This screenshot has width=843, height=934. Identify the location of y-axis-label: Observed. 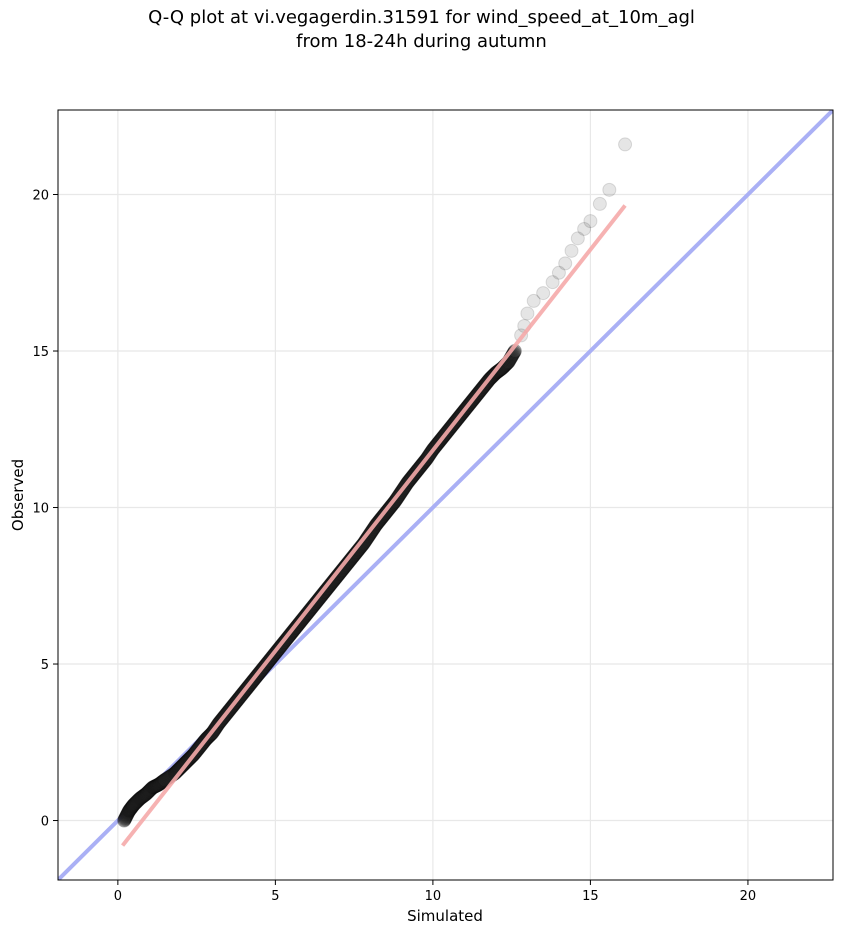
(18, 495).